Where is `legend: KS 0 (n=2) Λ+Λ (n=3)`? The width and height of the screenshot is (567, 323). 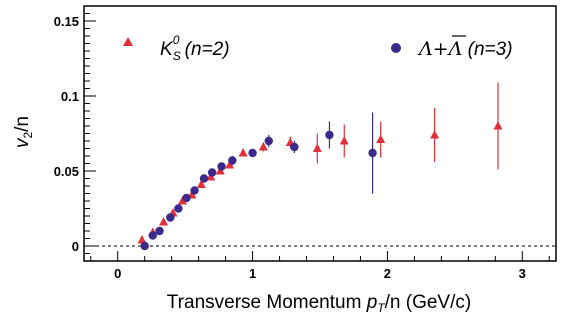
legend: KS 0 (n=2) Λ+Λ (n=3) is located at coordinates (318, 48).